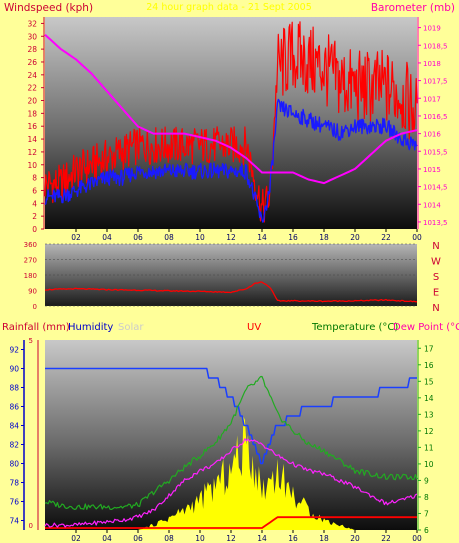  I want to click on barometer-axis-label: 1013,5, so click(435, 223).